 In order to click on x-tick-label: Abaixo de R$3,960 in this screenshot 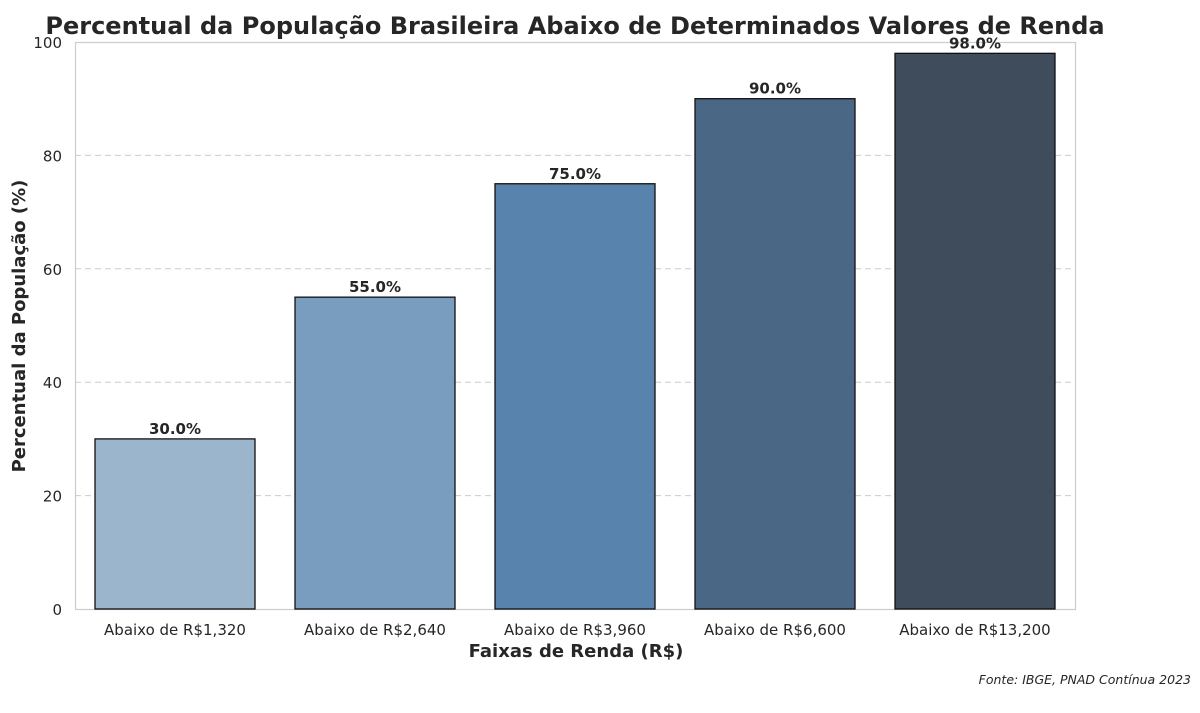, I will do `click(575, 630)`.